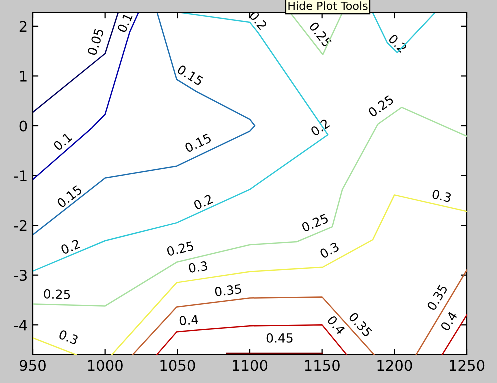 The height and width of the screenshot is (383, 497). What do you see at coordinates (467, 366) in the screenshot?
I see `x-tick-label: 1250` at bounding box center [467, 366].